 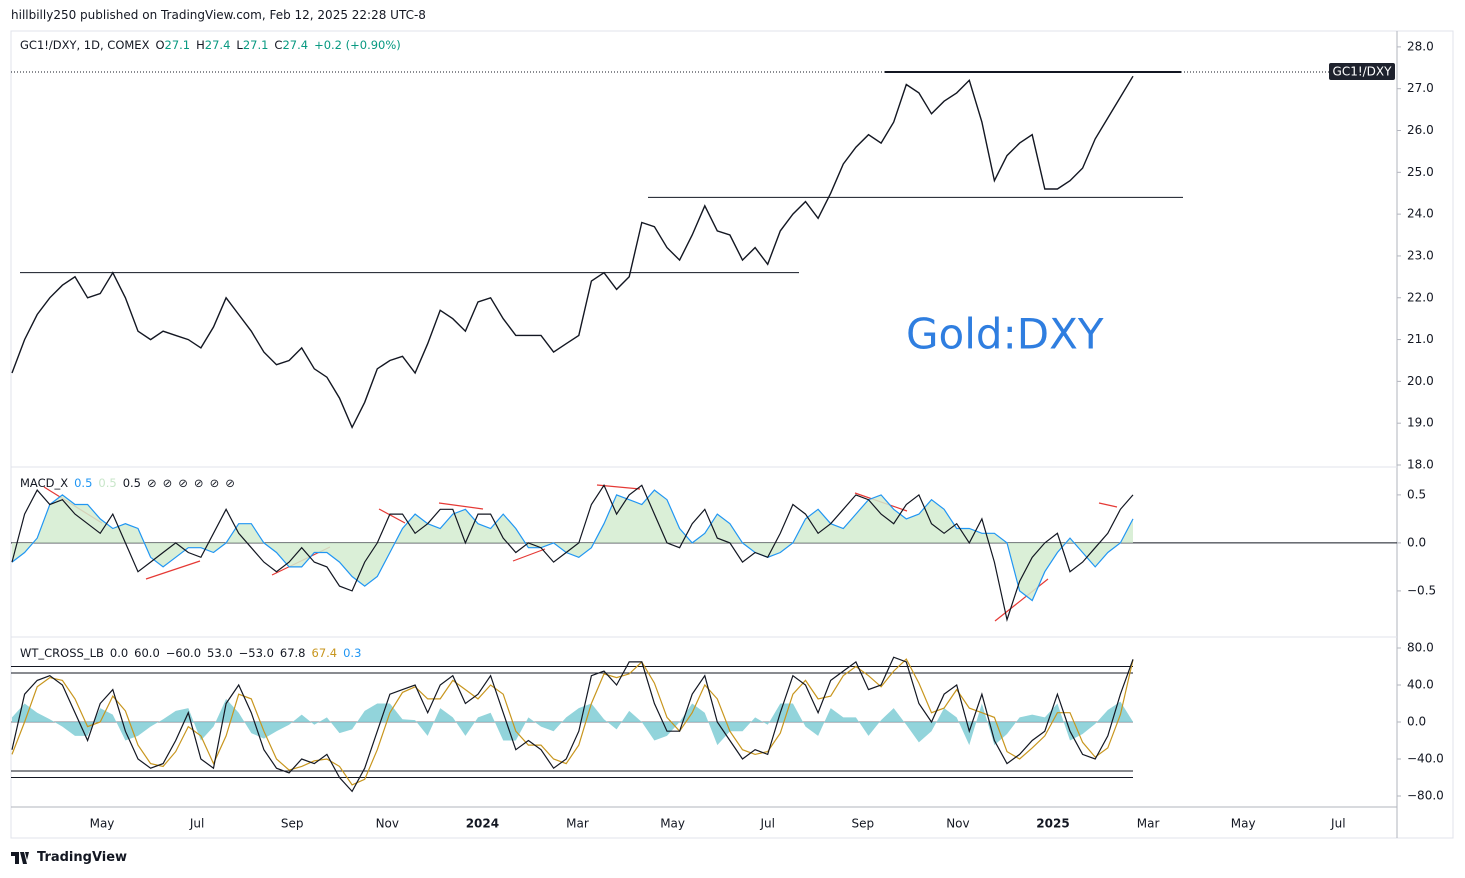 I want to click on y-tick-label: −0.5, so click(x=1421, y=590).